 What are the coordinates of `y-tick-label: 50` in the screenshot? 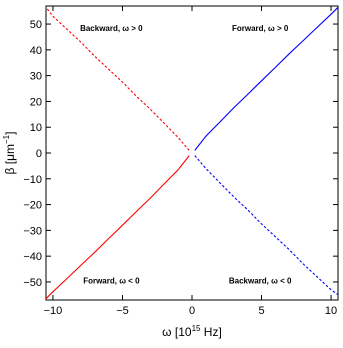 It's located at (36, 25).